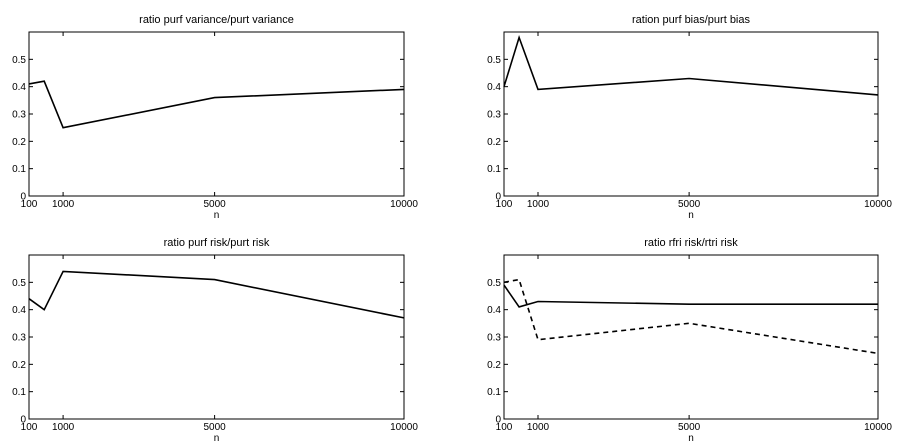 The image size is (910, 443). I want to click on chart-title: ratio purf variance/purt variance, so click(216, 20).